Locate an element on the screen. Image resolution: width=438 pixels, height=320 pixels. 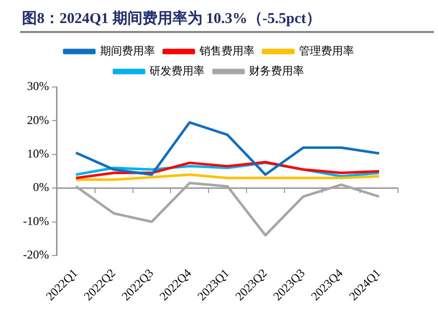
y-tick-label: 20% is located at coordinates (37, 119).